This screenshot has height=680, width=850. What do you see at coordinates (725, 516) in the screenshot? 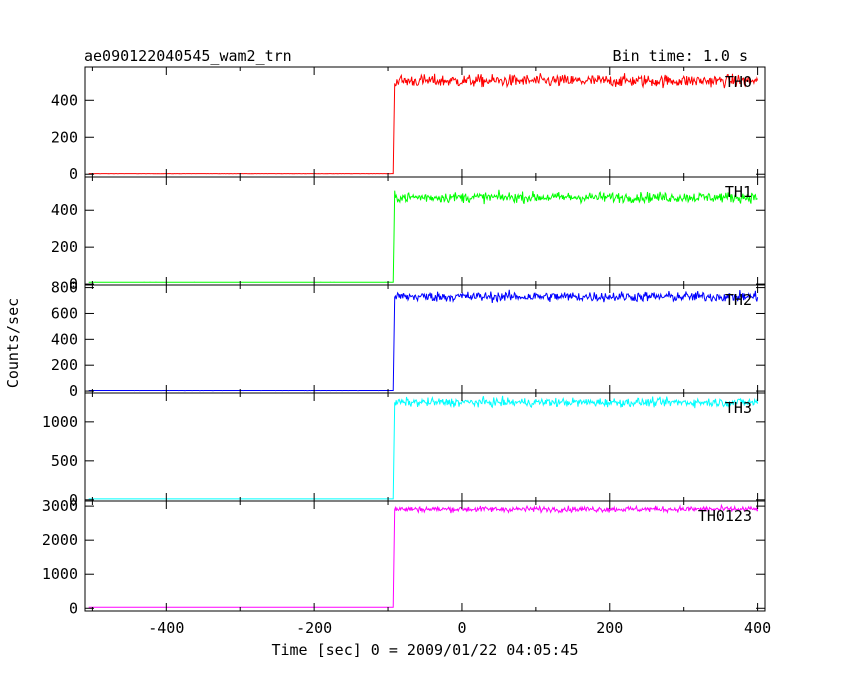
I see `panel-label-th0123: TH0123` at bounding box center [725, 516].